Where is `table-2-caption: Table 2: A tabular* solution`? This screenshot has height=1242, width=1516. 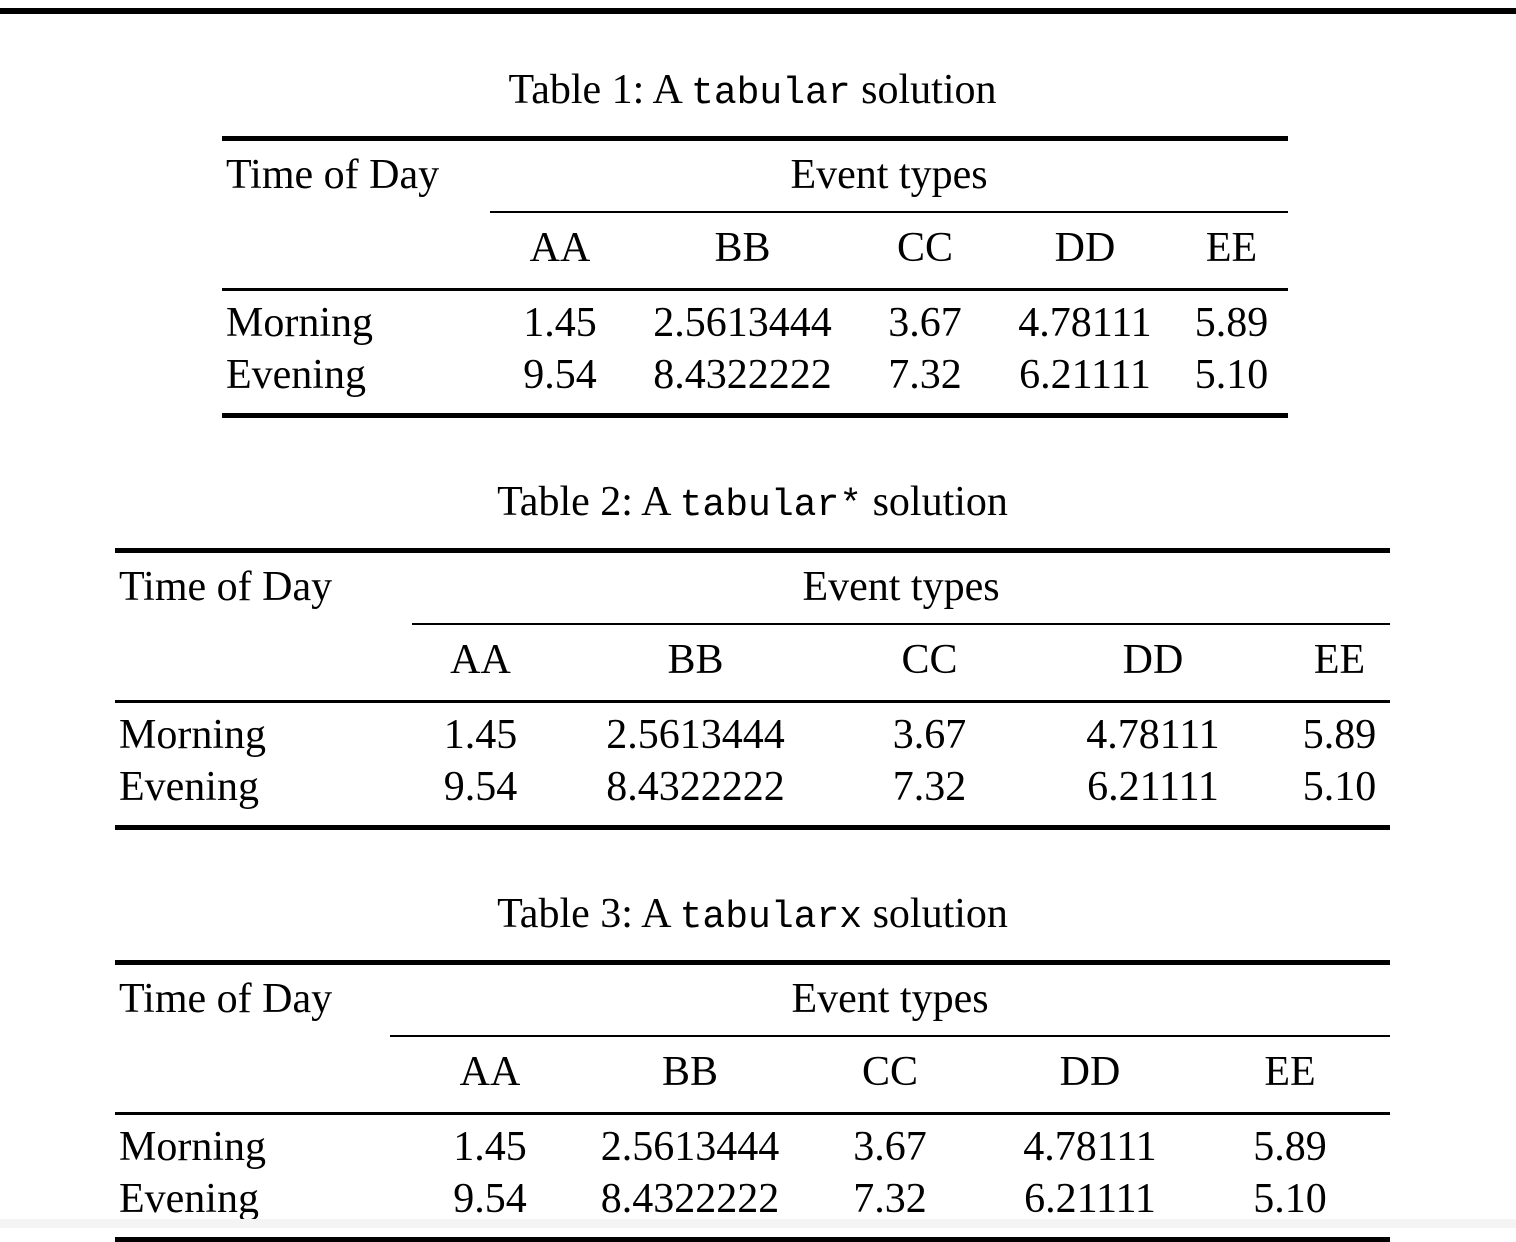
table-2-caption: Table 2: A tabular* solution is located at coordinates (752, 504).